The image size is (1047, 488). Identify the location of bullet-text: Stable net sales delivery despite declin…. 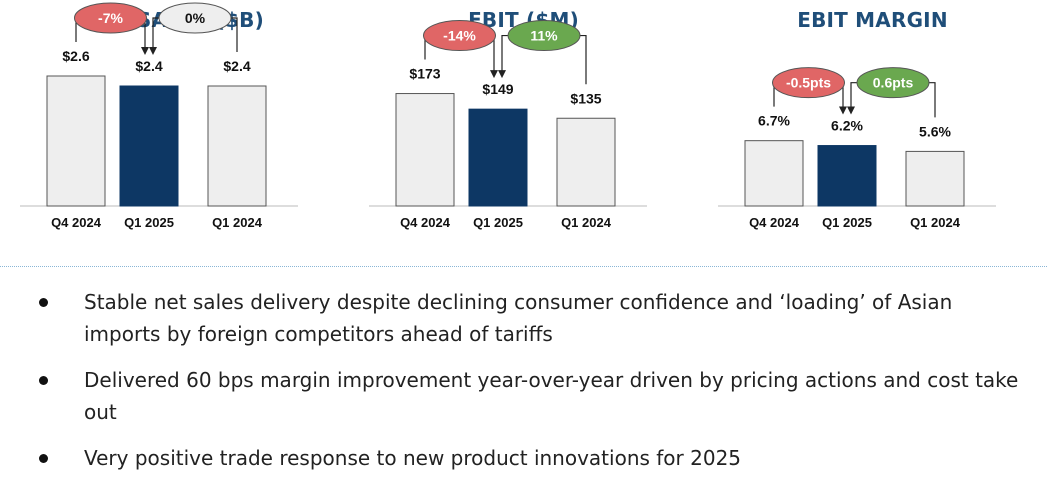
(518, 318).